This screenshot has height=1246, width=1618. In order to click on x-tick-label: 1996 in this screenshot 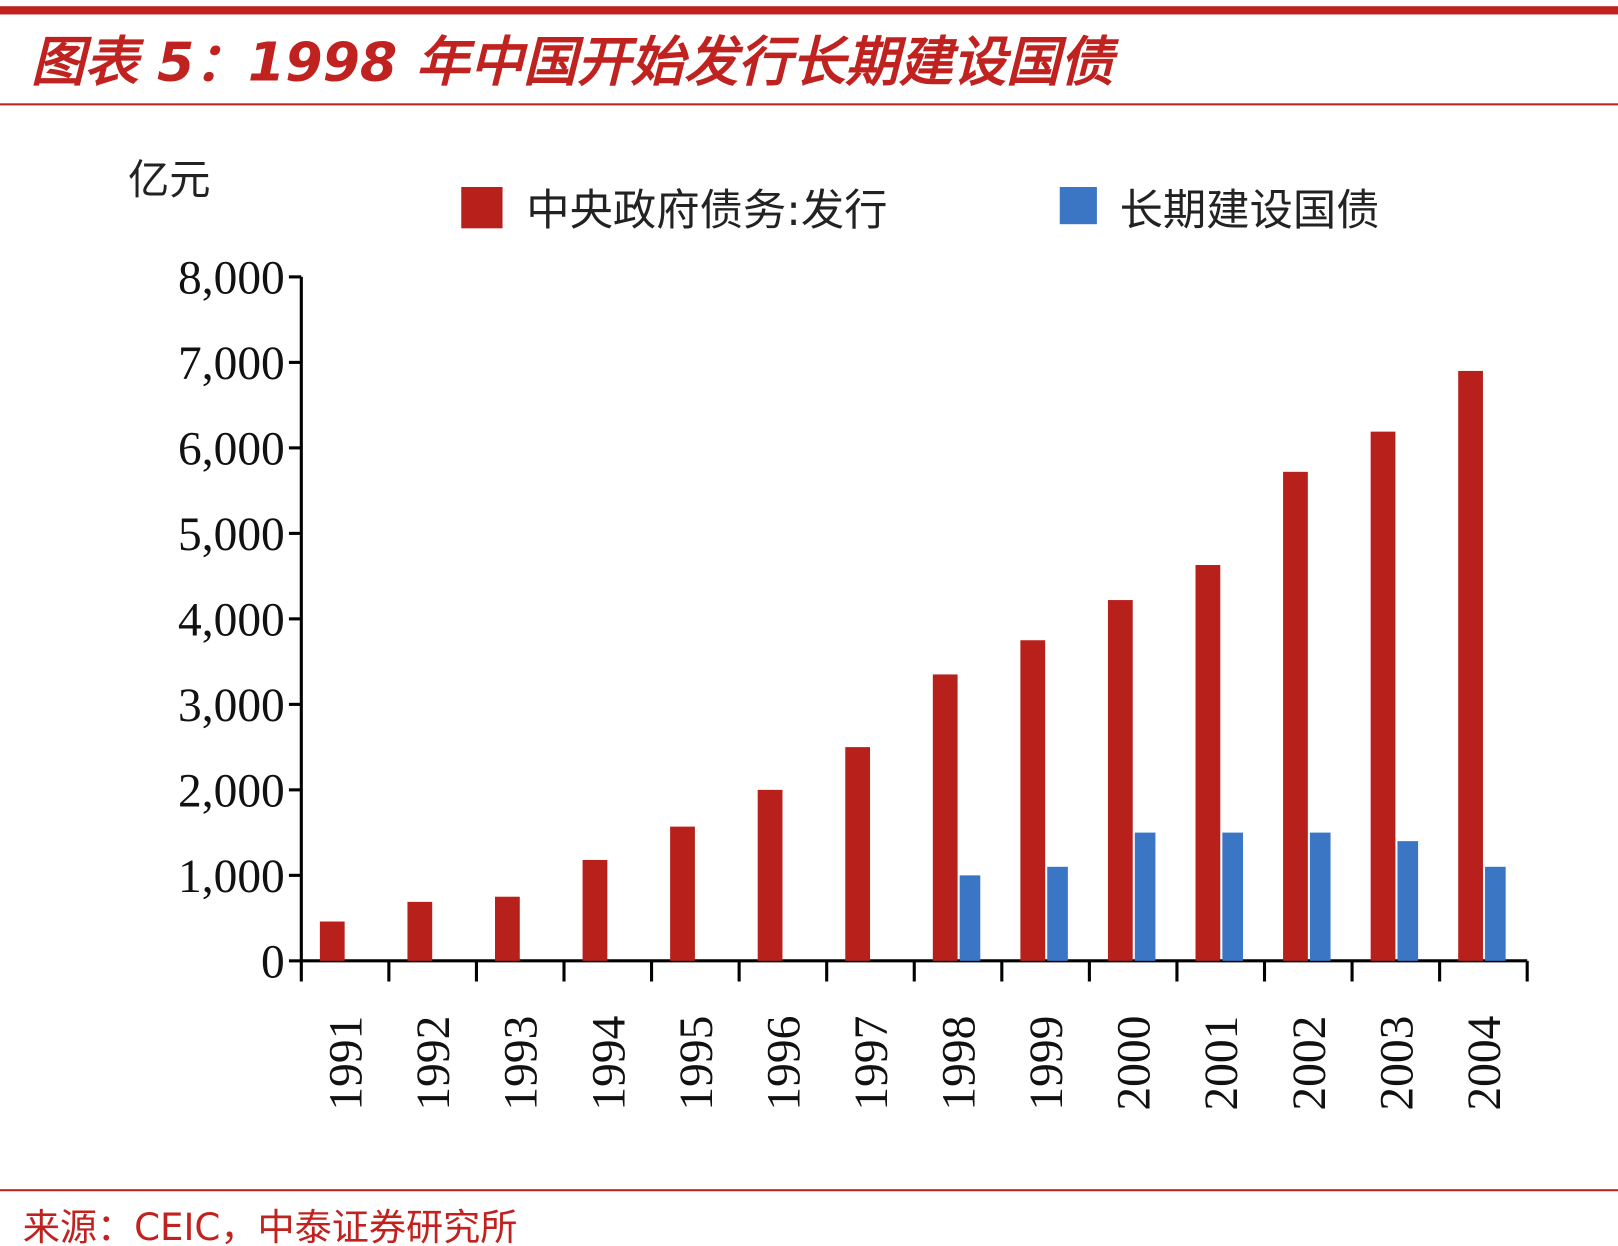, I will do `click(784, 1063)`.